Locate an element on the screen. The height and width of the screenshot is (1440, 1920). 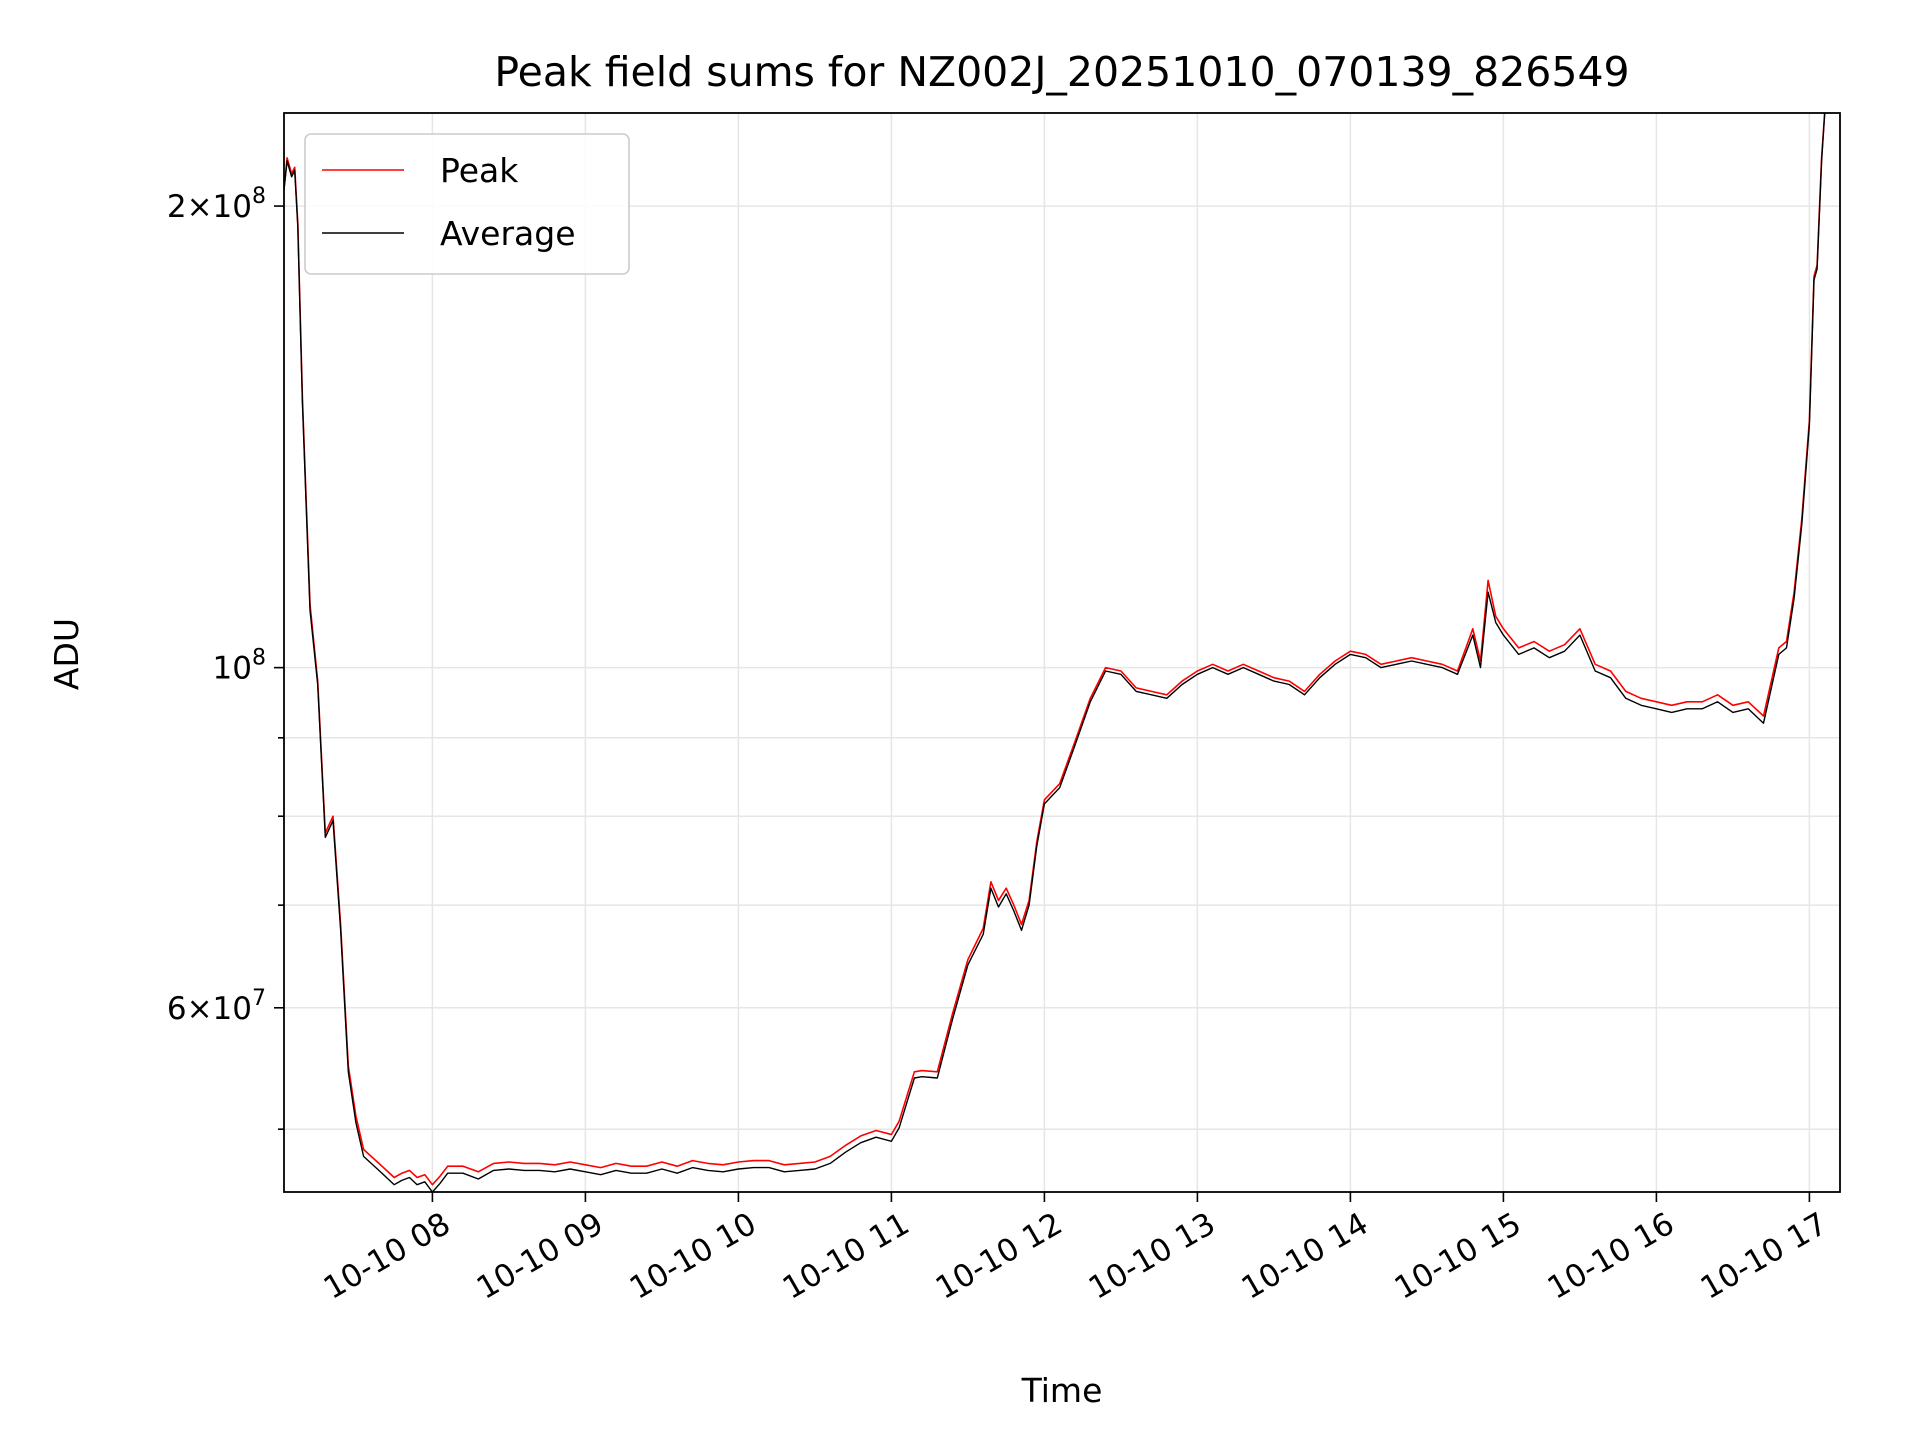
y-tick-label: 108 is located at coordinates (239, 666).